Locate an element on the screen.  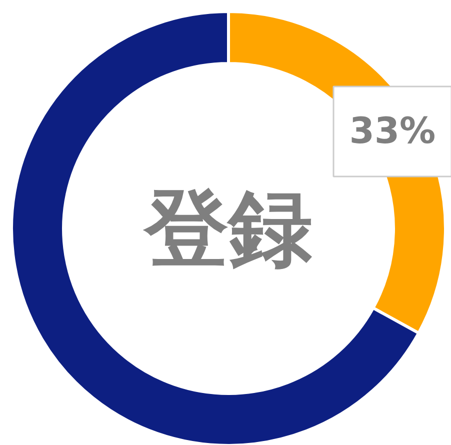
text: 登録 is located at coordinates (227, 229).